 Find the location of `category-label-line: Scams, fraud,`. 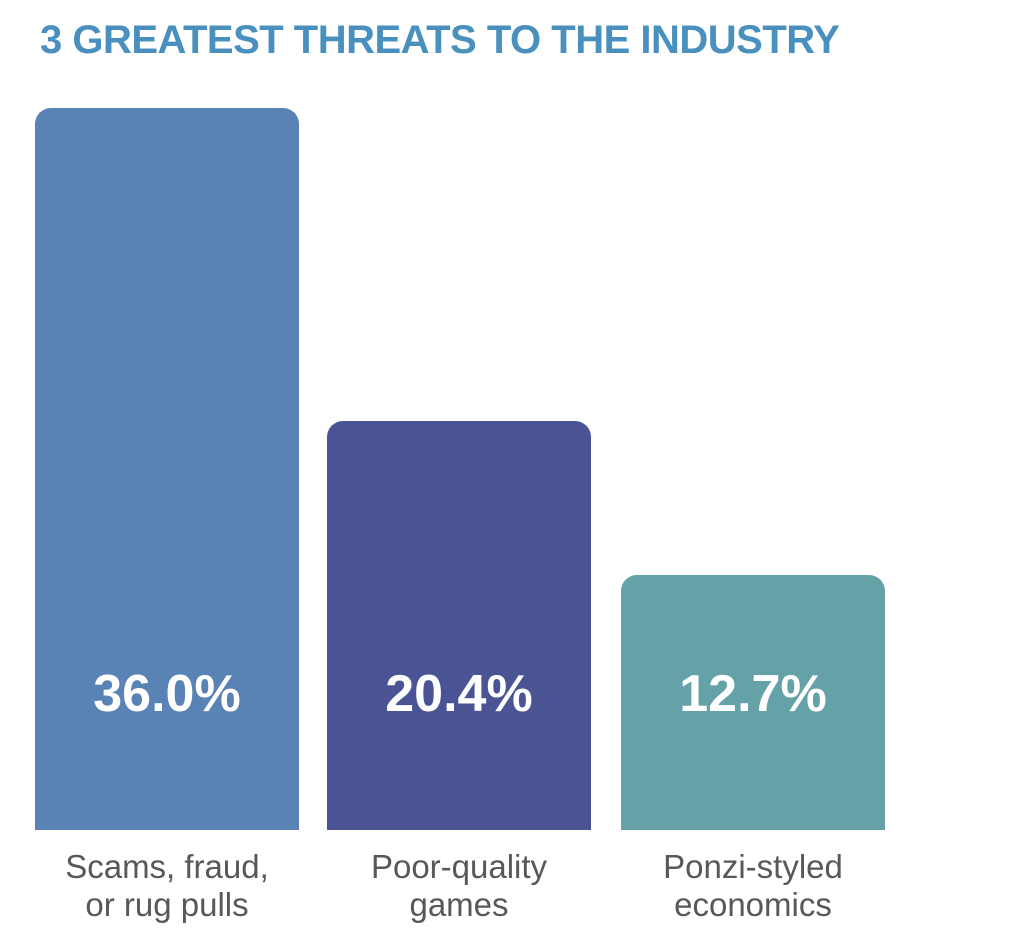

category-label-line: Scams, fraud, is located at coordinates (167, 866).